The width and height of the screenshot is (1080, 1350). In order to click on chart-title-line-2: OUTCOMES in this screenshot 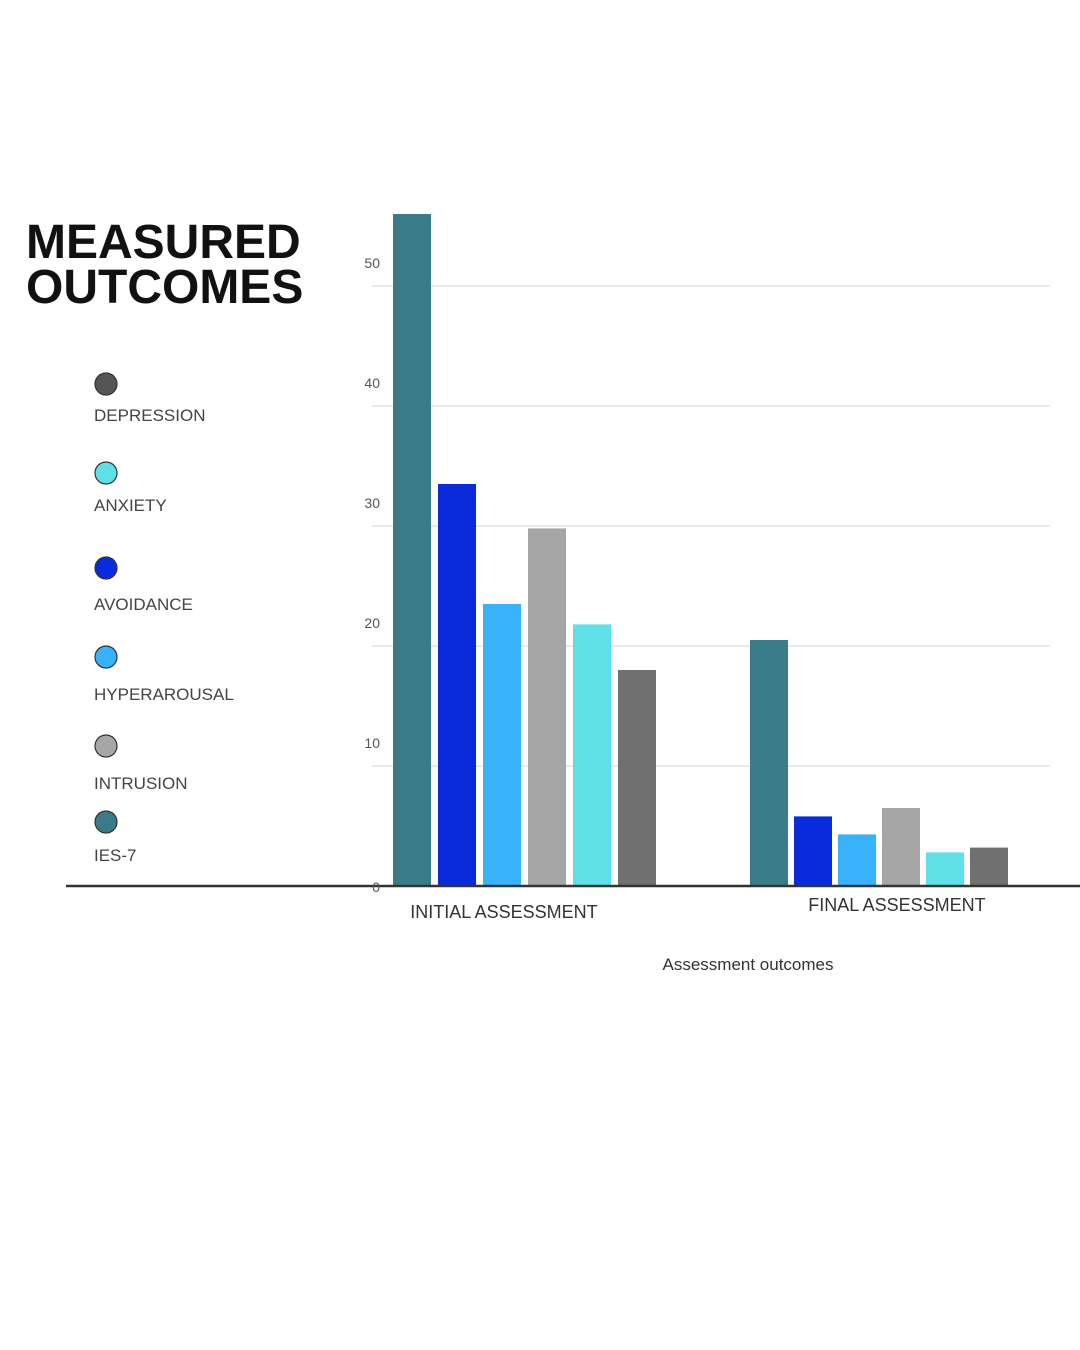, I will do `click(164, 287)`.